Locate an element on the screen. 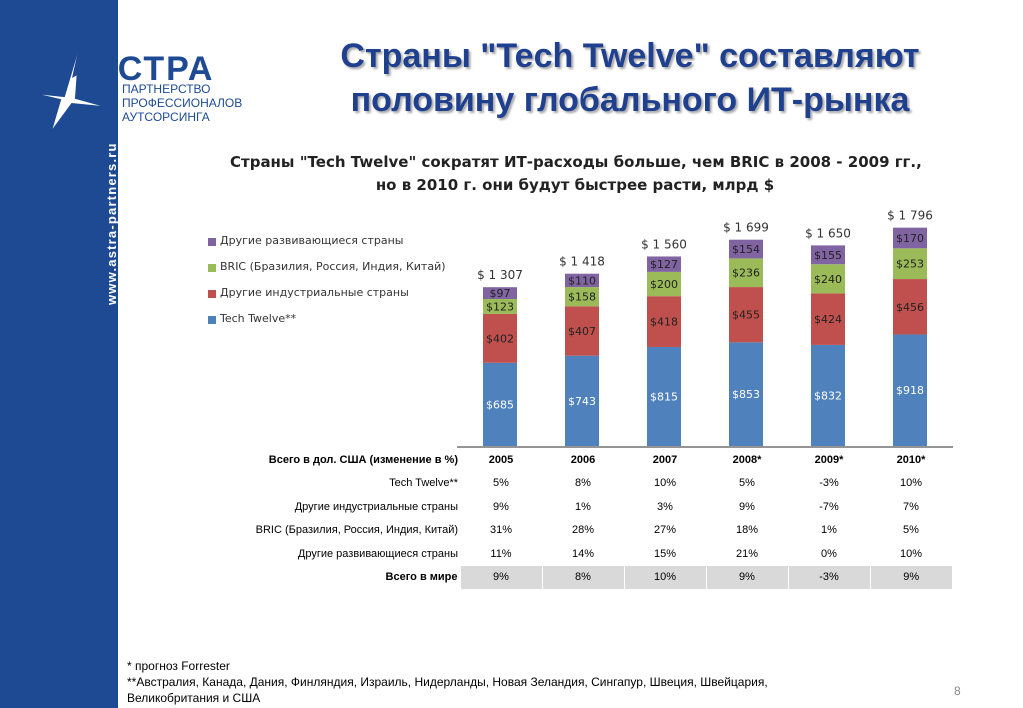 Image resolution: width=1023 pixels, height=708 pixels. table-header-label: Всего в дол. США (изменение в %) is located at coordinates (363, 459).